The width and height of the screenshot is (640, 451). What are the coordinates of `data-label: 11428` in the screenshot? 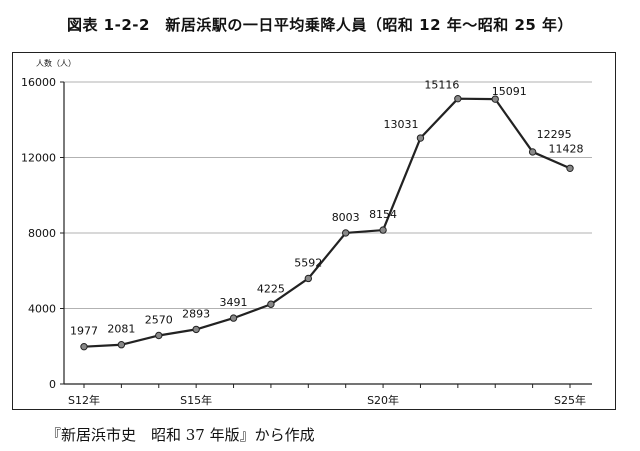 It's located at (566, 148).